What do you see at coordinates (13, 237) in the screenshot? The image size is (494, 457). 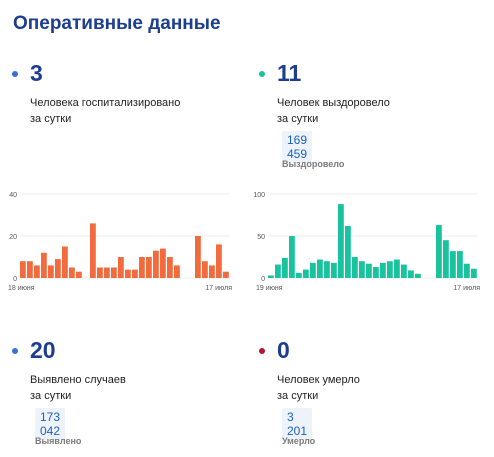 I see `chart0-ytick-label: 20` at bounding box center [13, 237].